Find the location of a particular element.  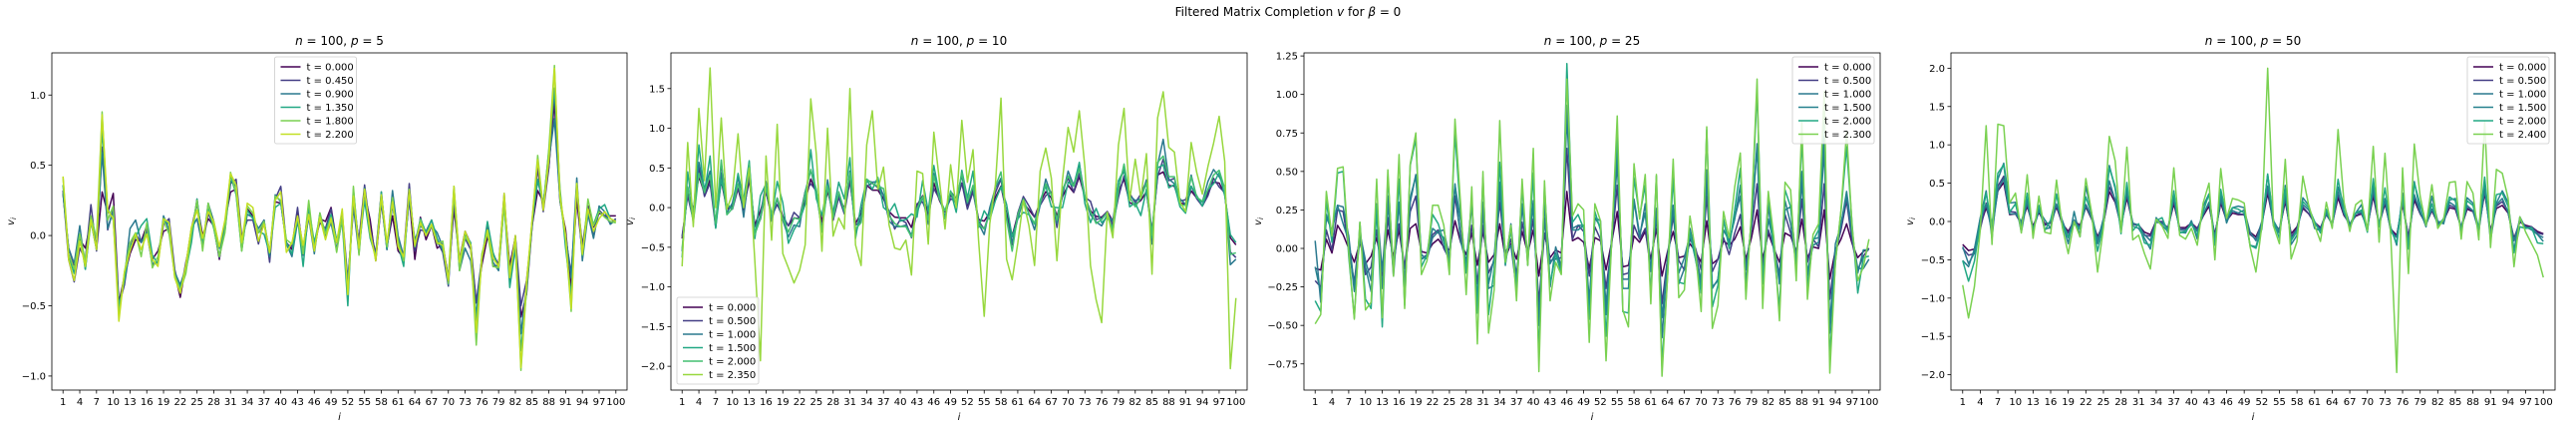

legend-entry: t = 0.900 is located at coordinates (330, 95).